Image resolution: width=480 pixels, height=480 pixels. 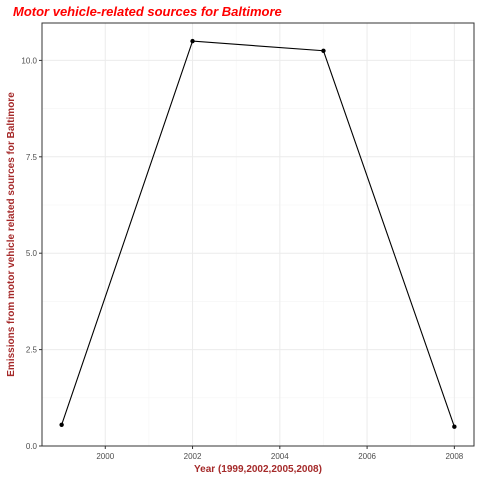 I want to click on x-tick-label: 2004, so click(x=280, y=456).